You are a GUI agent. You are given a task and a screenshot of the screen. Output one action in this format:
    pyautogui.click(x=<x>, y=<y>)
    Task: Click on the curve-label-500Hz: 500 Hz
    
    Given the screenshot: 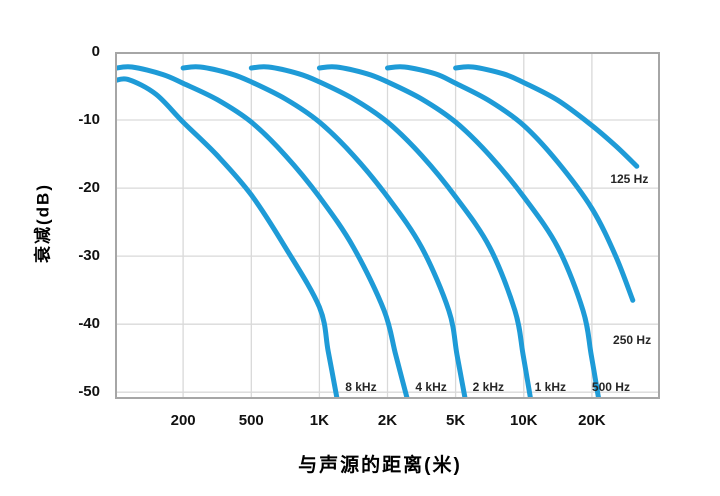 What is the action you would take?
    pyautogui.click(x=610, y=386)
    